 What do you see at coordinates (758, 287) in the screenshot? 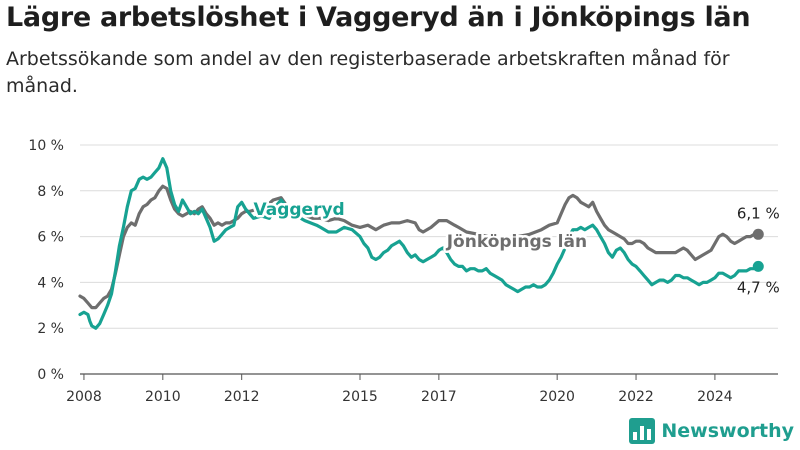
I see `end-label-vaggeryd: 4,7 %` at bounding box center [758, 287].